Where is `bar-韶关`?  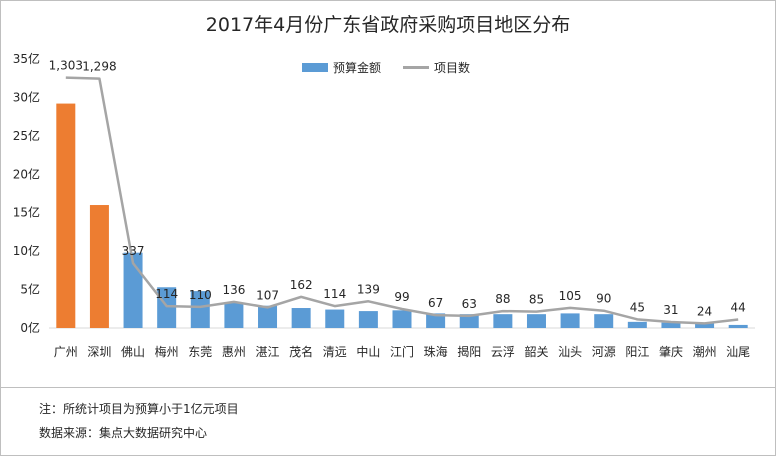
bar-韶关 is located at coordinates (536, 321).